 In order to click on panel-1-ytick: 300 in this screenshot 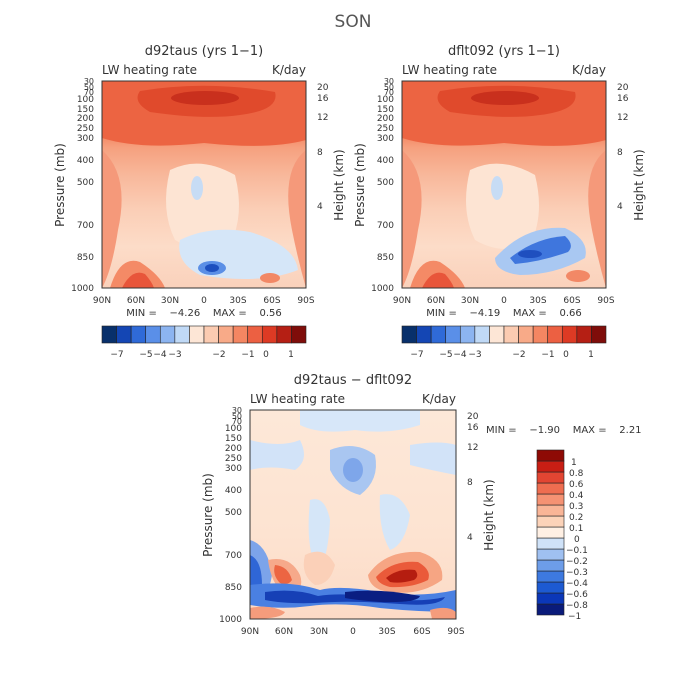, I will do `click(85, 139)`.